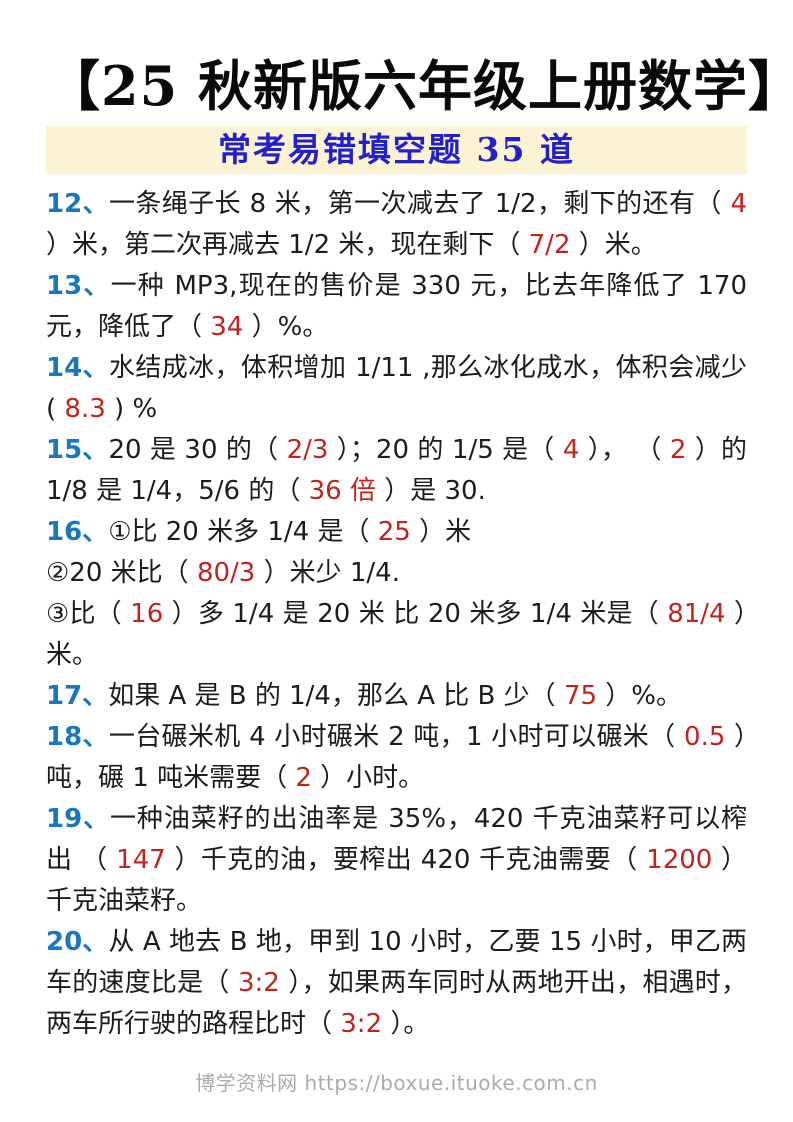 The height and width of the screenshot is (1122, 793). What do you see at coordinates (441, 532) in the screenshot?
I see `question-text: ）米` at bounding box center [441, 532].